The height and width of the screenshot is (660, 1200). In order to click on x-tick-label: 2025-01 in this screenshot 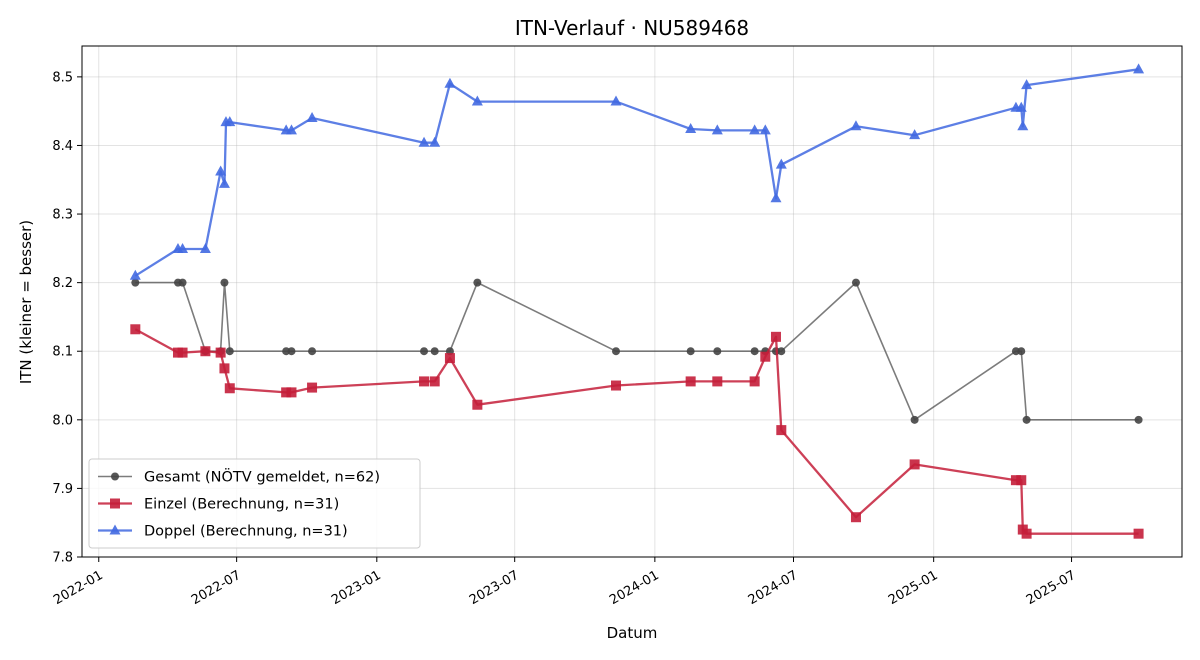, I will do `click(913, 588)`.